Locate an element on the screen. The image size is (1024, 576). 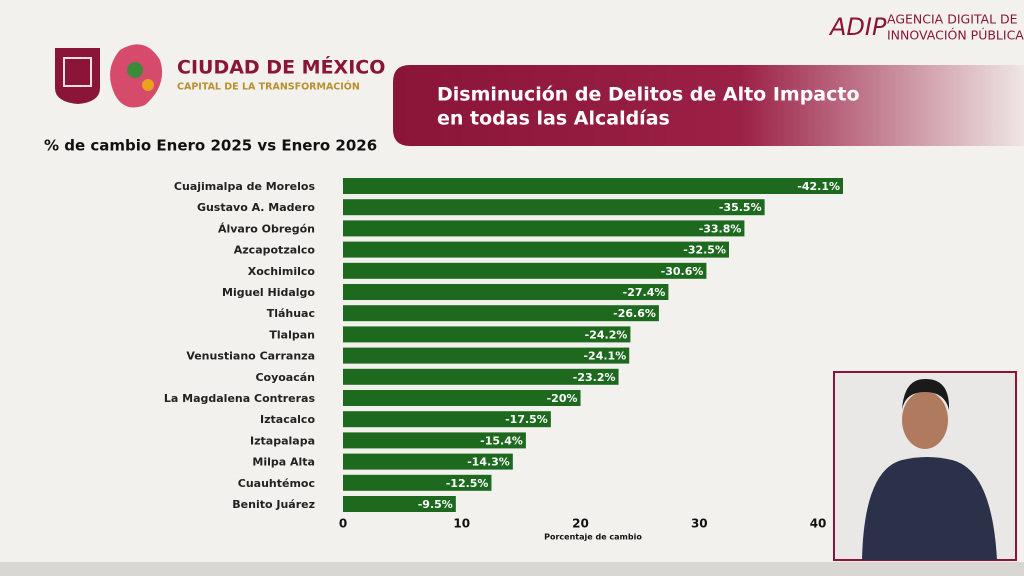
x-tick-label: 40 is located at coordinates (818, 524).